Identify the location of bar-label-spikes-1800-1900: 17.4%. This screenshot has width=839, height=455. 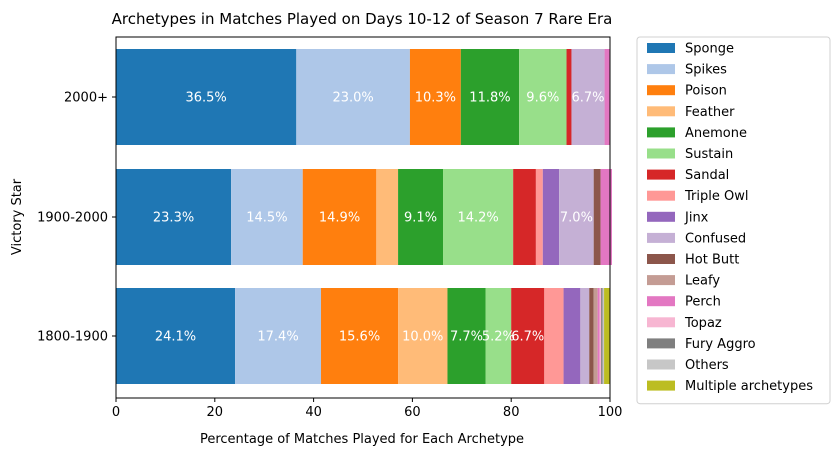
(277, 337).